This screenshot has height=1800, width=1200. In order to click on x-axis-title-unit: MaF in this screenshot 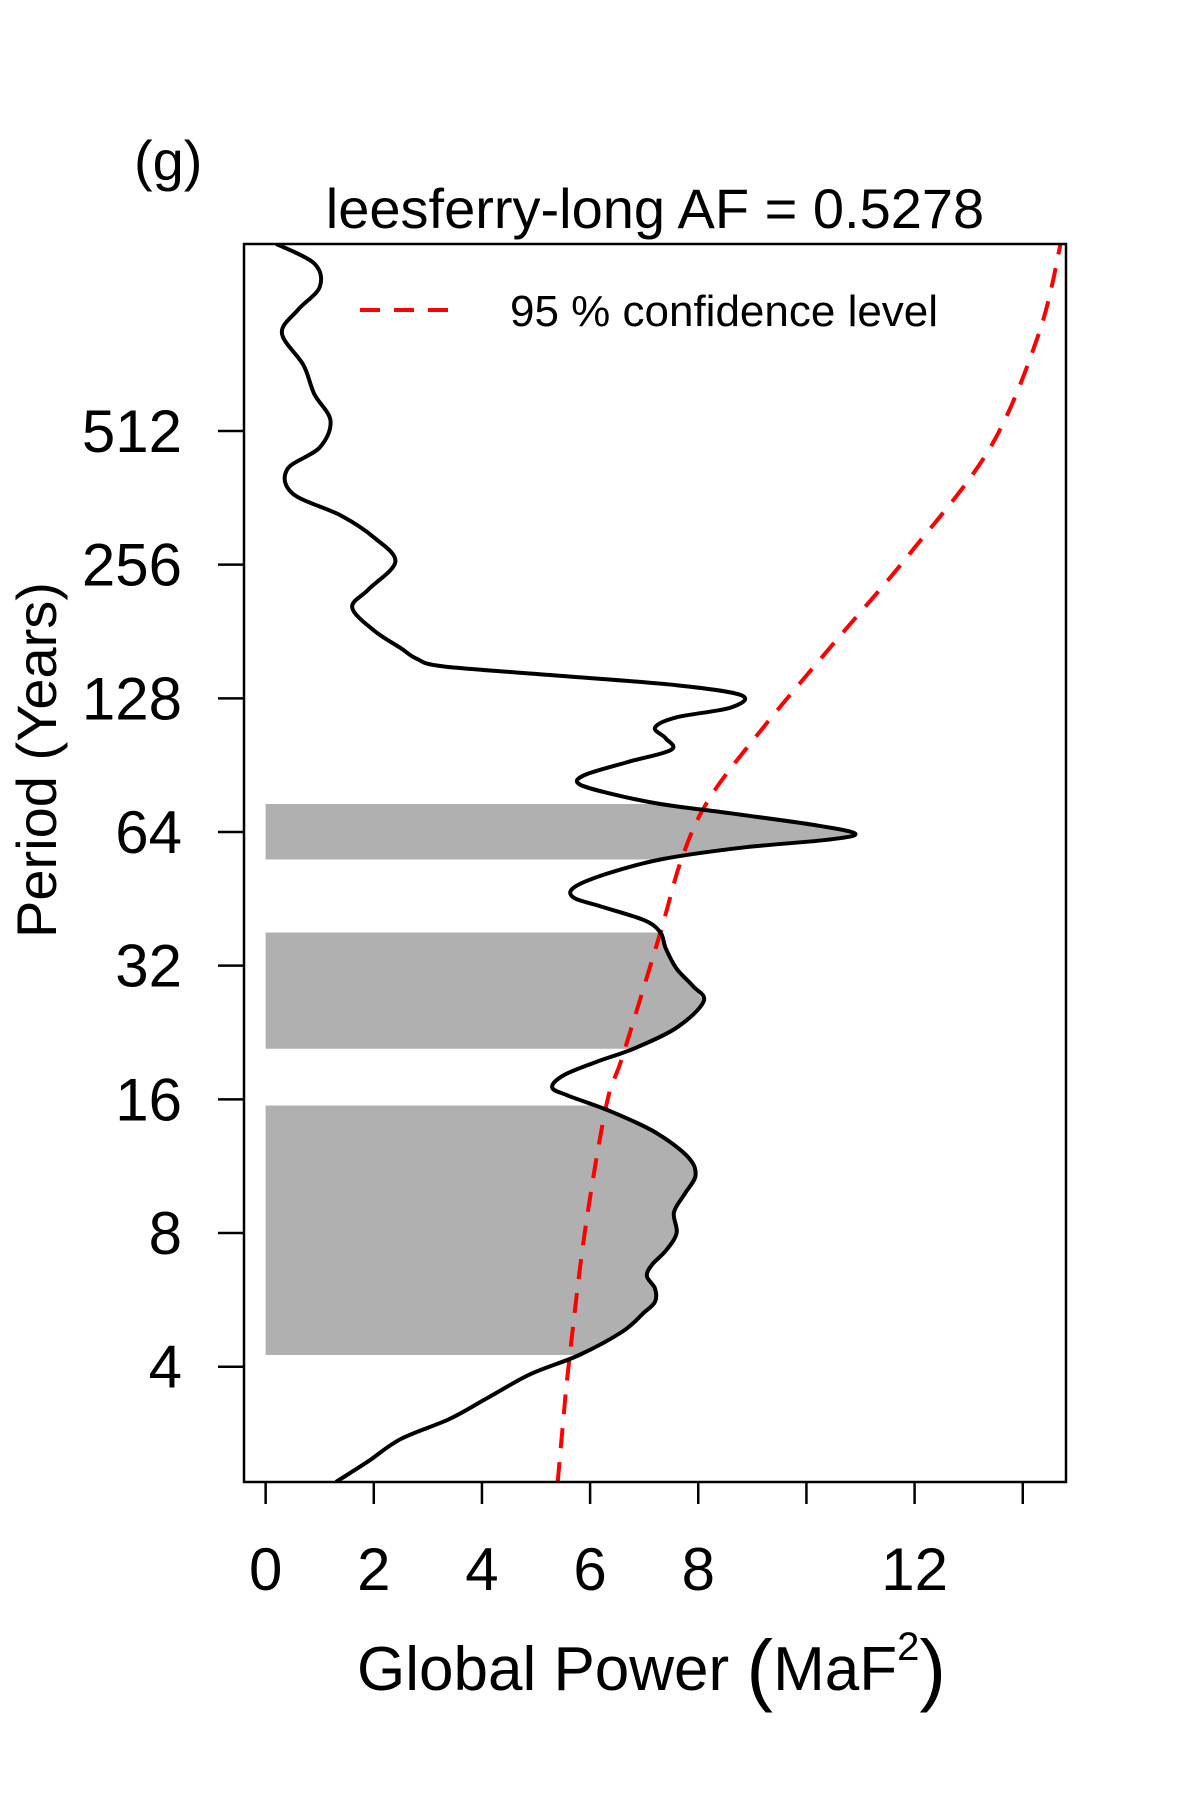, I will do `click(835, 1669)`.